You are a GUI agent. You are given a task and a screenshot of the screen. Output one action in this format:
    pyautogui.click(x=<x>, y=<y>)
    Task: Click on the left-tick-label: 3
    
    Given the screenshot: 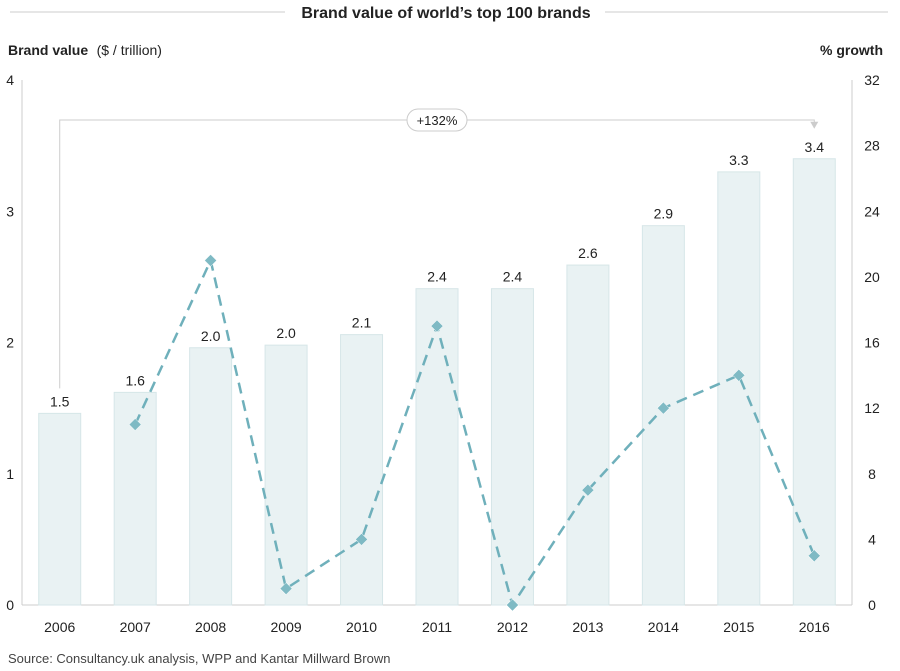 What is the action you would take?
    pyautogui.click(x=10, y=211)
    